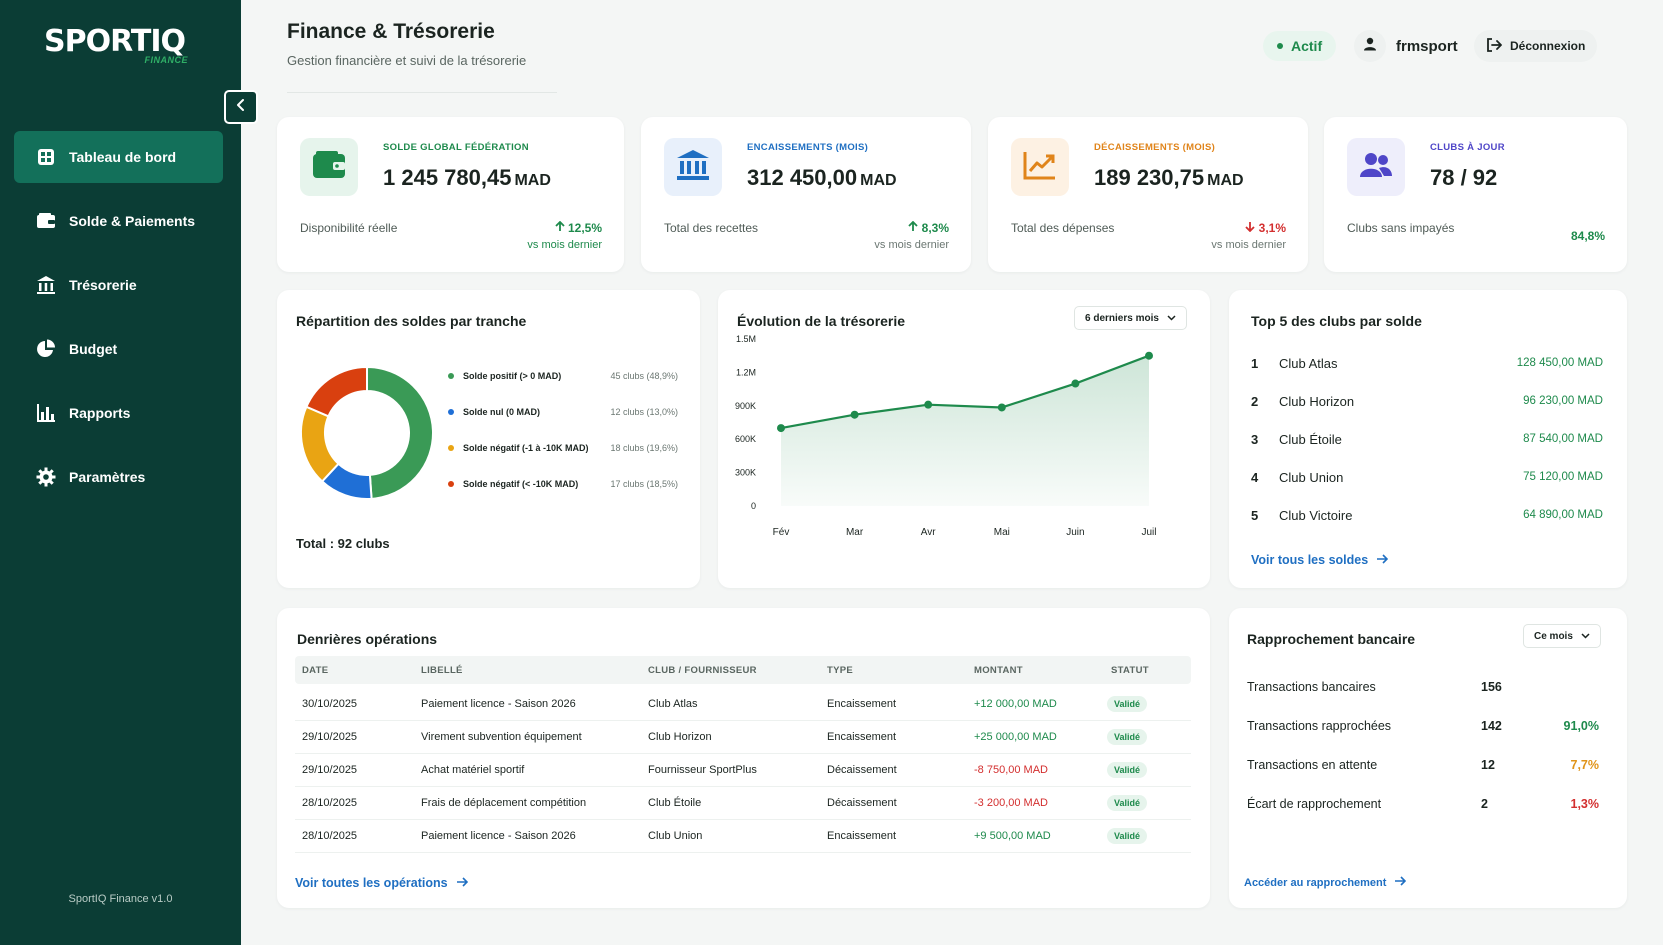  What do you see at coordinates (1315, 882) in the screenshot?
I see `link-label: Accéder au rapprochement` at bounding box center [1315, 882].